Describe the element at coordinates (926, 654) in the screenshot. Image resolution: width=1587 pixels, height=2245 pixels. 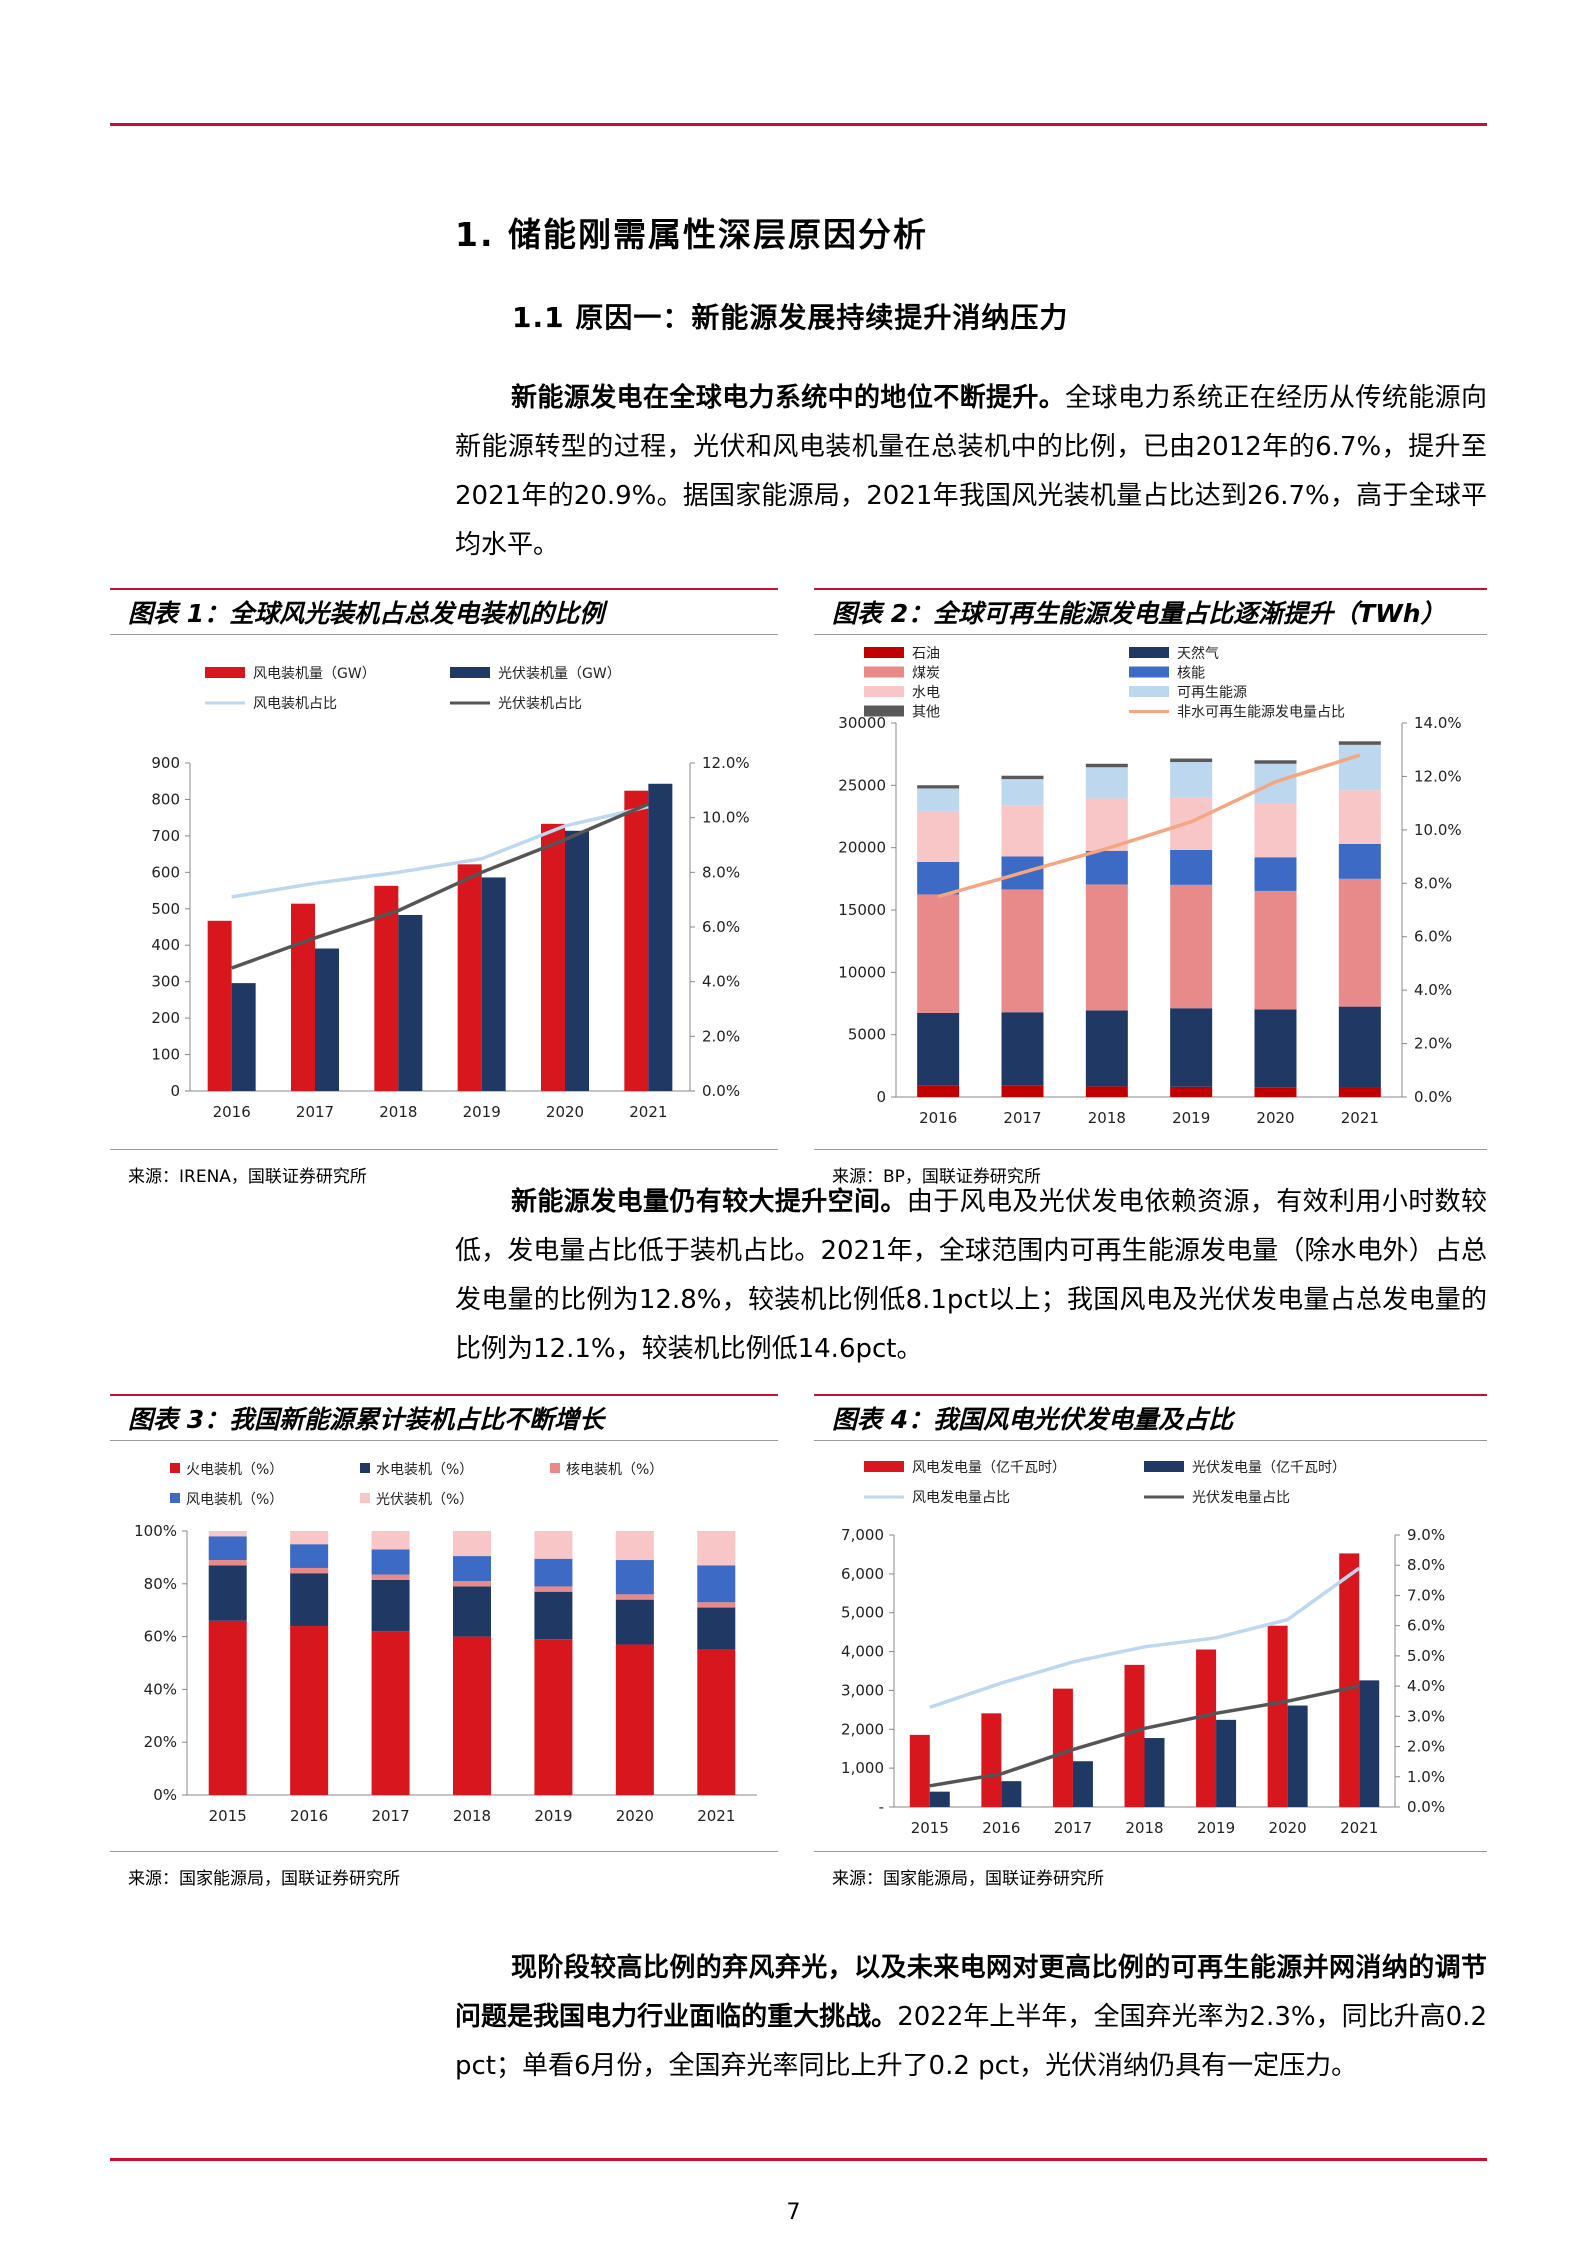
I see `legend-label: 石油` at that location.